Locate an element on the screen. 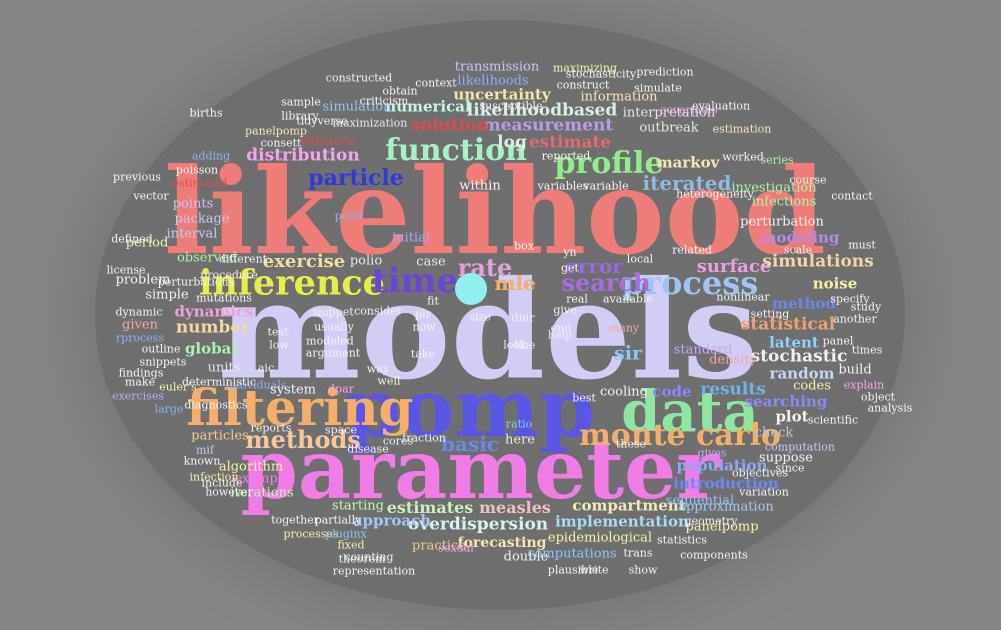 This screenshot has height=630, width=1001. cloud-word: variables is located at coordinates (563, 186).